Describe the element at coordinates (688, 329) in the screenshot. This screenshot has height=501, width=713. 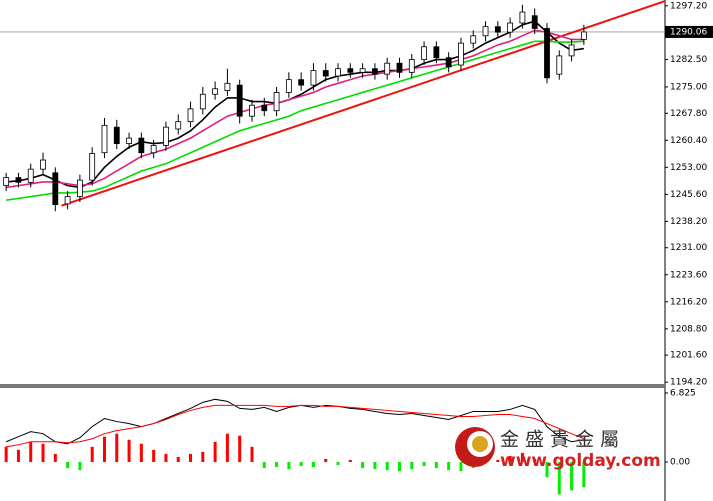
I see `y-tick-label: 1208.80` at that location.